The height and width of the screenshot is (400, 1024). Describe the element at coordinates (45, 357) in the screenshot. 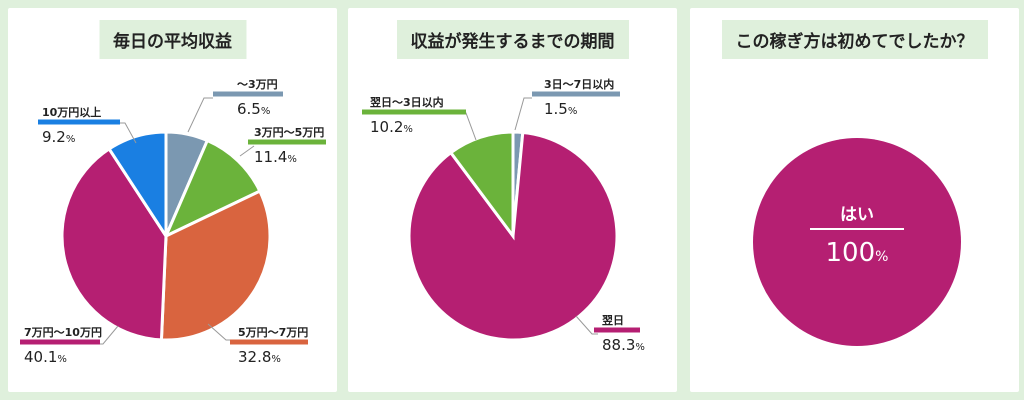

I see `slice-value-label: 40.1%` at that location.